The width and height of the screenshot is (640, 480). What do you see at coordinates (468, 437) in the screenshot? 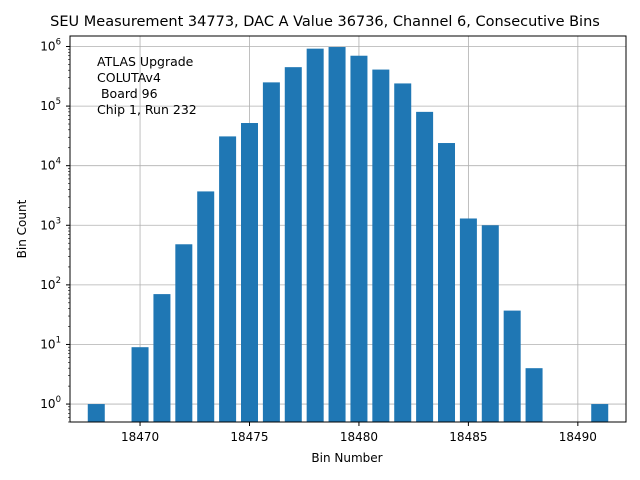
I see `x-tick-label: 18485` at bounding box center [468, 437].